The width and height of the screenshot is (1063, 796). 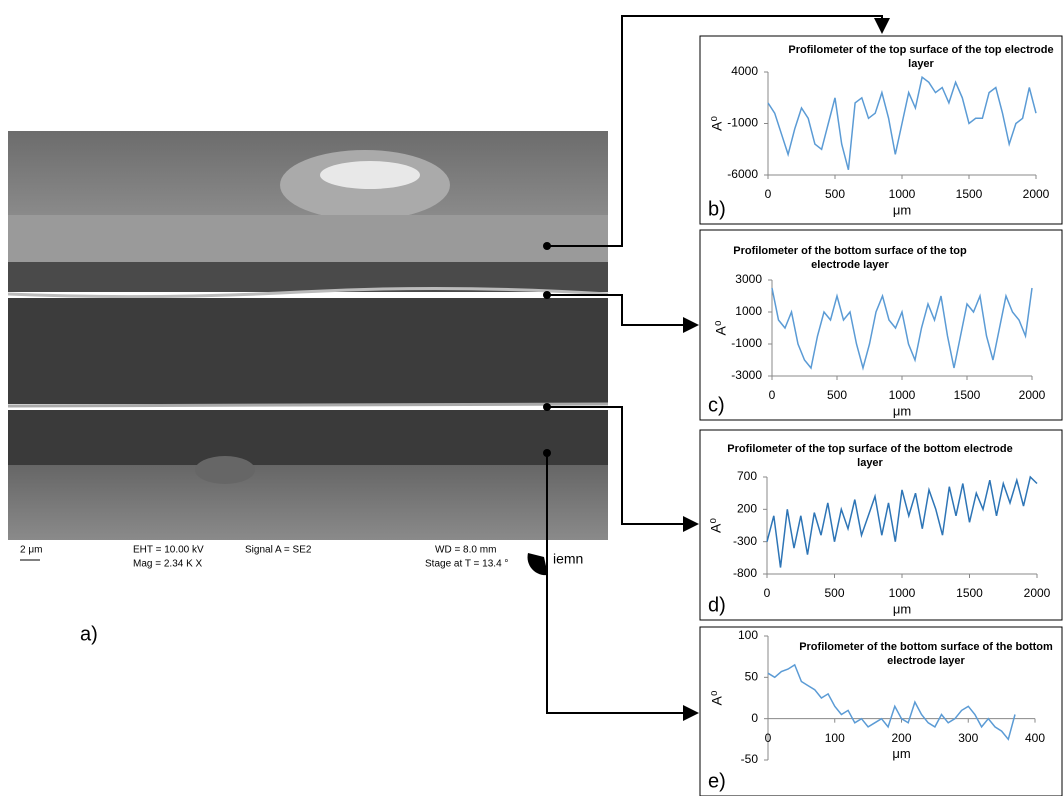 What do you see at coordinates (168, 550) in the screenshot?
I see `sem-eht: EHT = 10.00 kV` at bounding box center [168, 550].